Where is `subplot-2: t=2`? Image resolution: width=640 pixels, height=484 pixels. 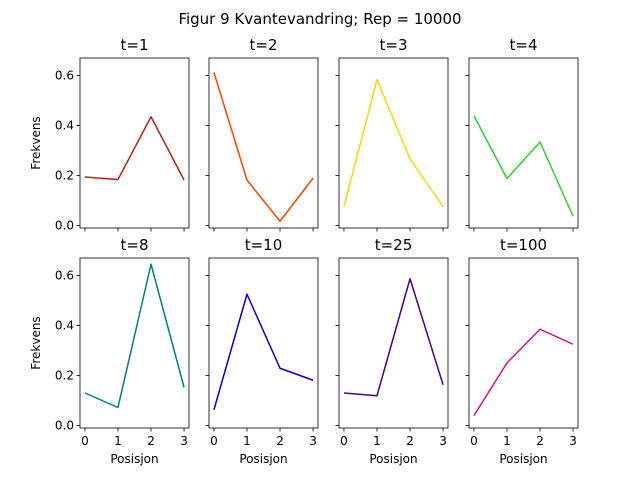 subplot-2: t=2 is located at coordinates (262, 134).